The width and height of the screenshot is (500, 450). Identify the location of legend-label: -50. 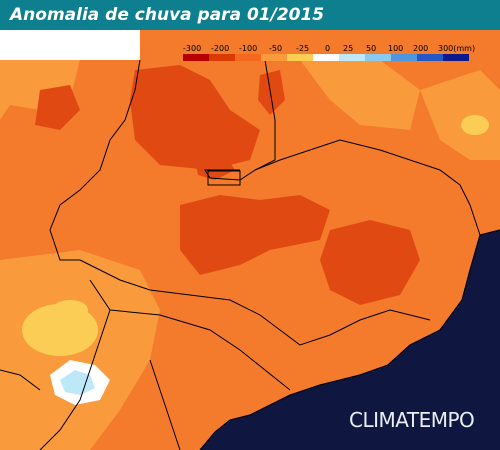
(276, 48).